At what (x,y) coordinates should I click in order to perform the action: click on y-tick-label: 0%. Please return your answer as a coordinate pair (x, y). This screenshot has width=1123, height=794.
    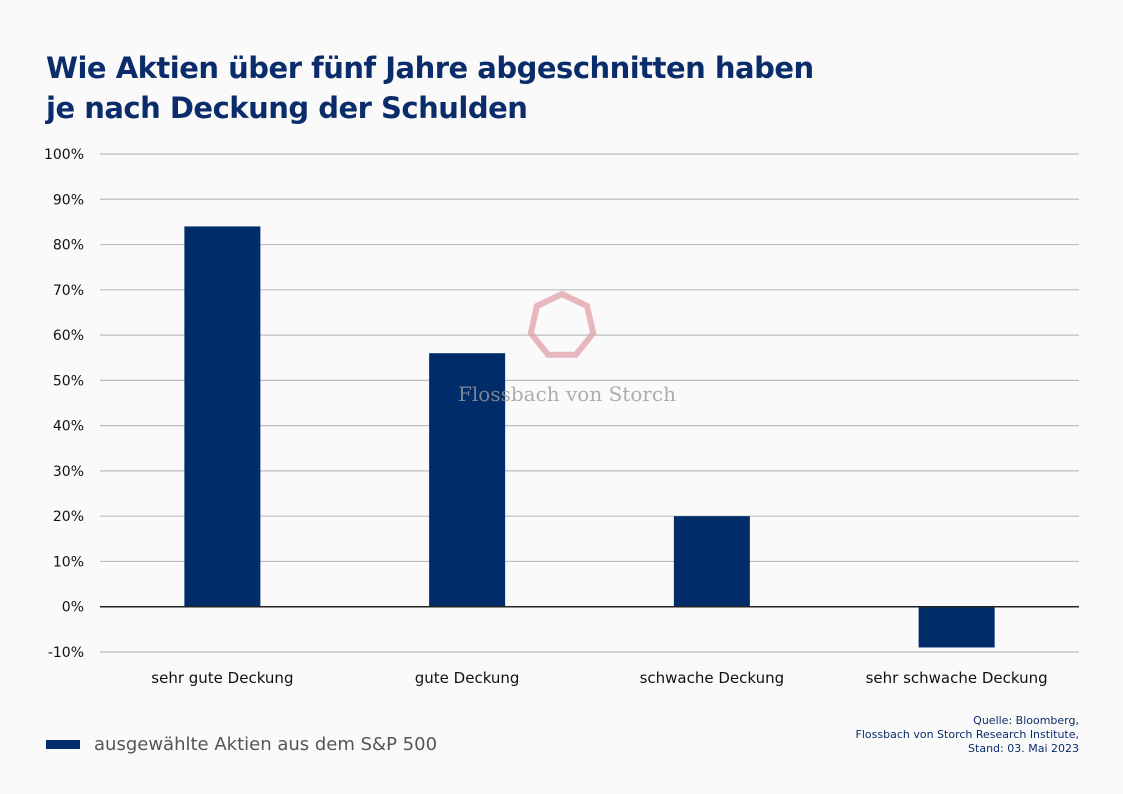
    Looking at the image, I should click on (73, 608).